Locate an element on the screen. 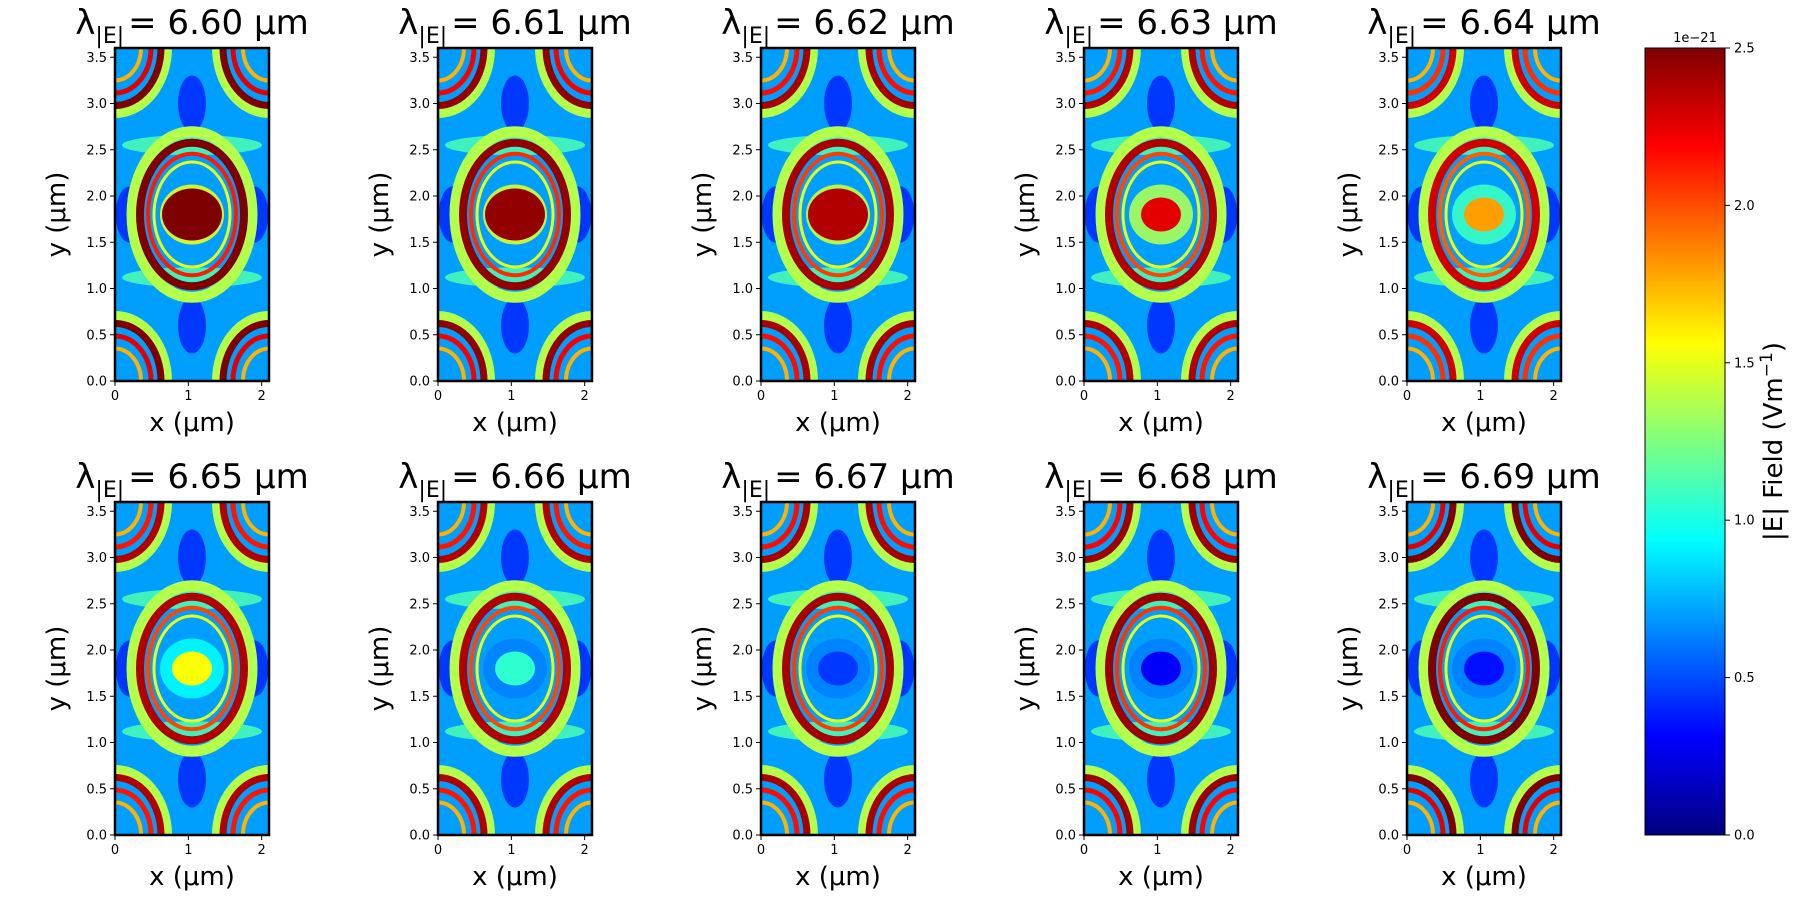  panel-title-value: = 6.64 μm is located at coordinates (1510, 23).